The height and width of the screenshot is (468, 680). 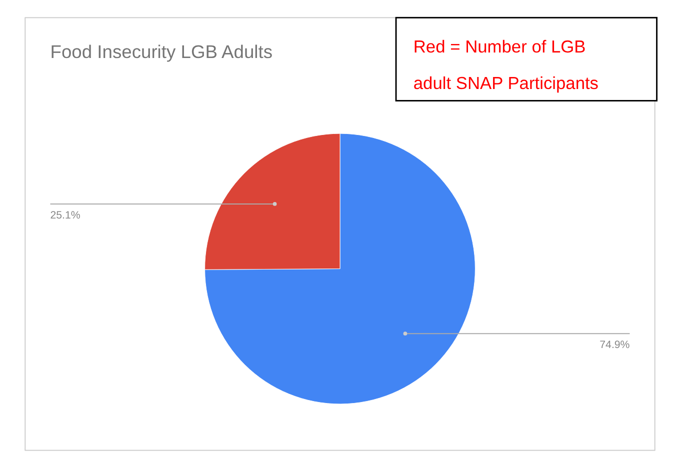 I want to click on data-label: 74.9%, so click(x=615, y=345).